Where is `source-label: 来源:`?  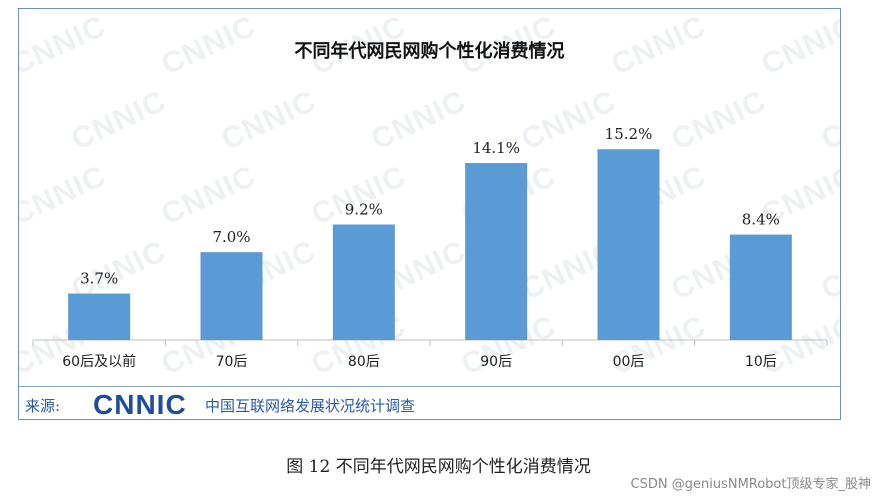
source-label: 来源: is located at coordinates (43, 406).